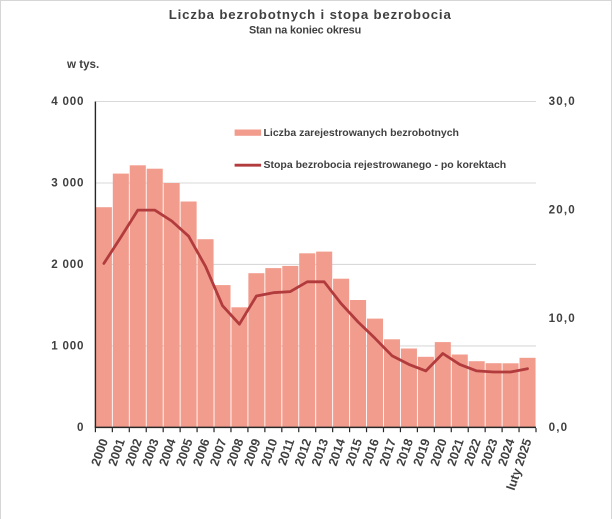 The height and width of the screenshot is (519, 612). What do you see at coordinates (67, 264) in the screenshot?
I see `svg-text: 2 000` at bounding box center [67, 264].